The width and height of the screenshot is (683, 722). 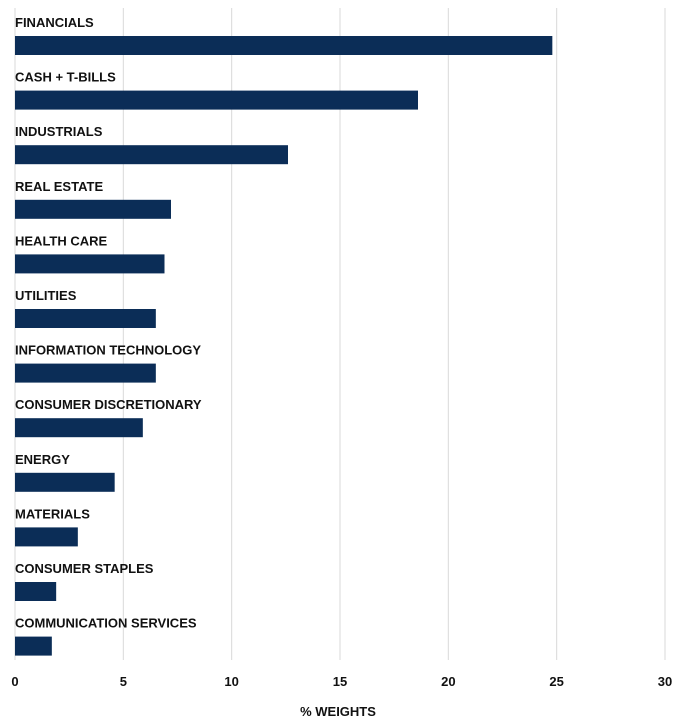 I want to click on category-label: ENERGY, so click(x=42, y=459).